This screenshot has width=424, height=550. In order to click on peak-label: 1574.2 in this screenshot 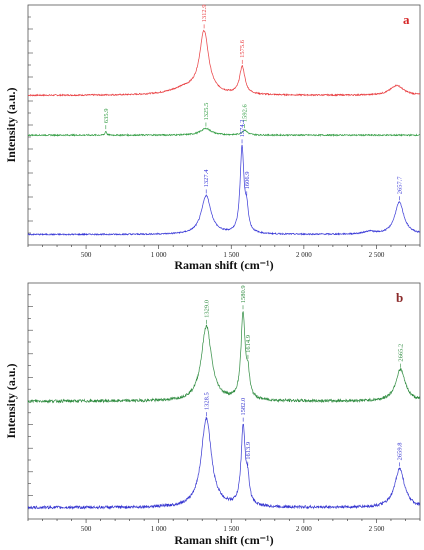, I will do `click(242, 128)`.